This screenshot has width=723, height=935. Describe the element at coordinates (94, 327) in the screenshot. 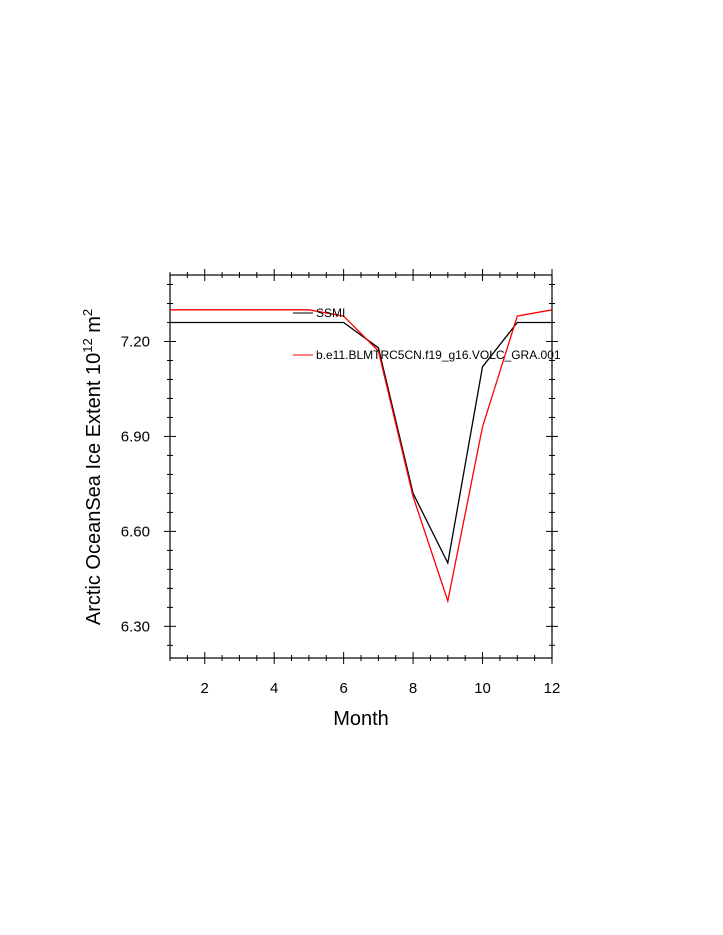

I see `y-axis-title-unit: m` at that location.